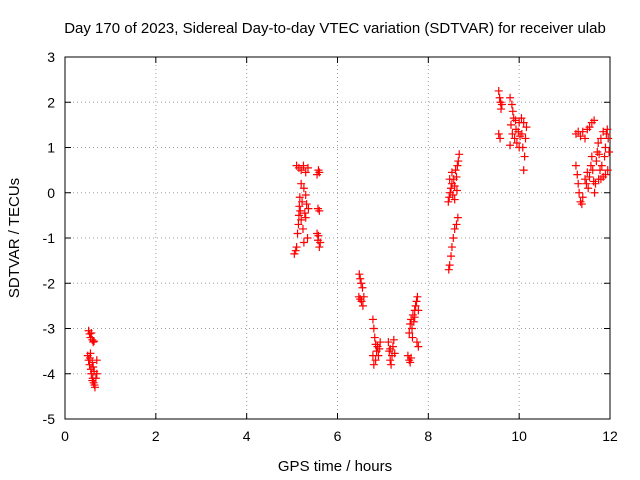  I want to click on x-tick-label: 10, so click(519, 436).